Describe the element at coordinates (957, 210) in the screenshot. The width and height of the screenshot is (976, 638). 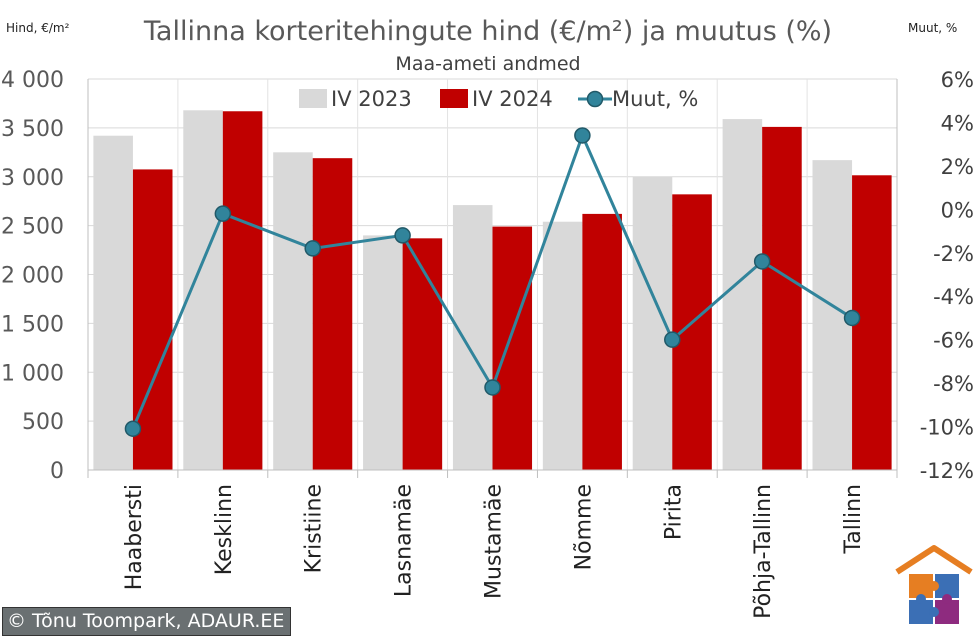
I see `y2-tick-label: 0%` at that location.